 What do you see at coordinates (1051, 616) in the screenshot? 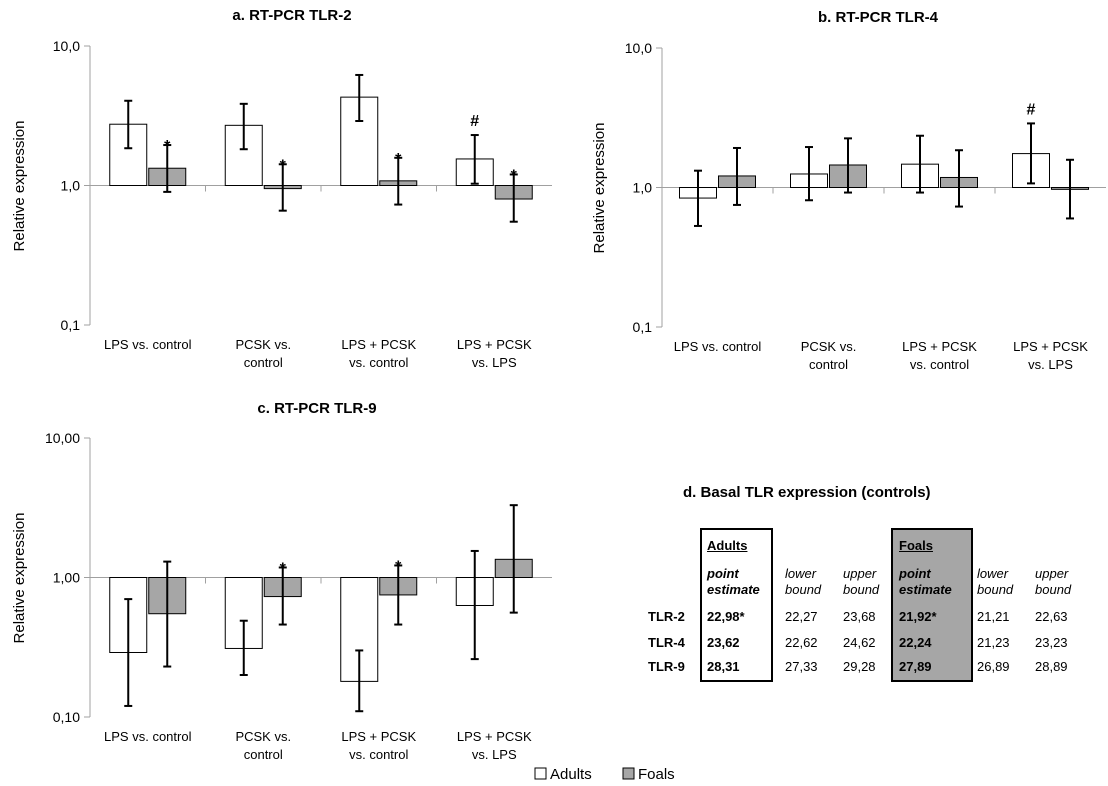
I see `tlr2-foals-upper: 22,63` at bounding box center [1051, 616].